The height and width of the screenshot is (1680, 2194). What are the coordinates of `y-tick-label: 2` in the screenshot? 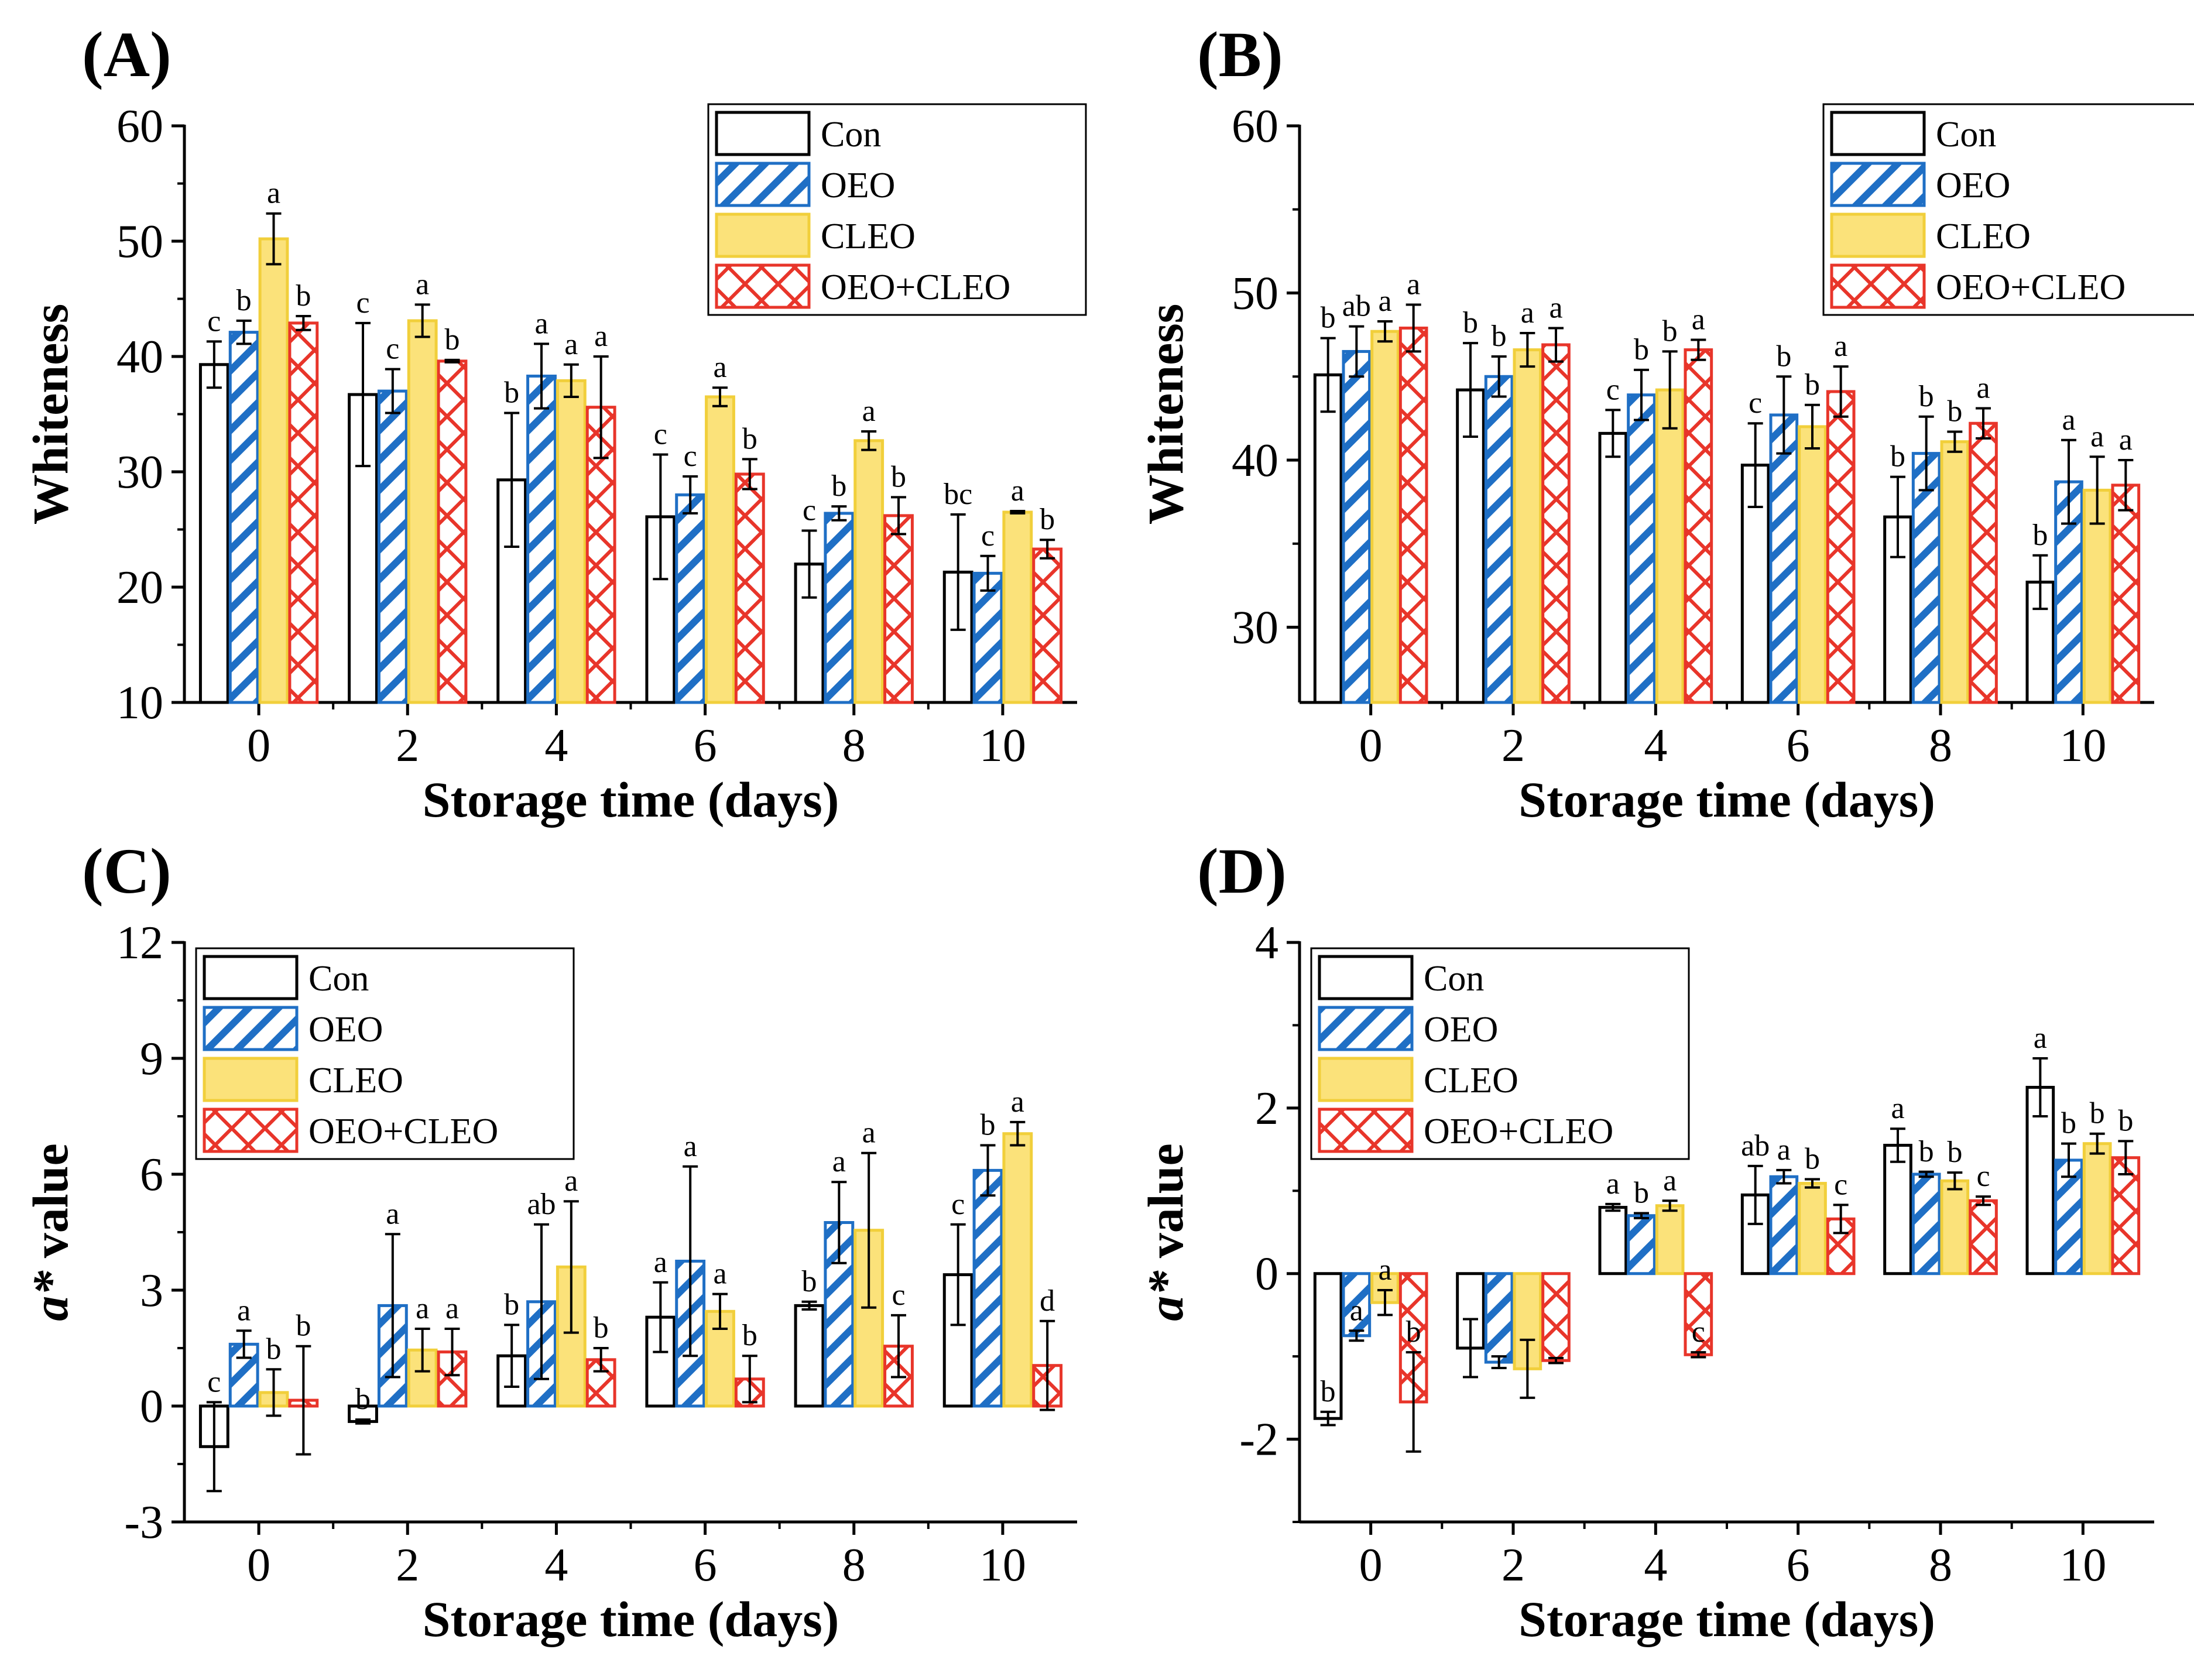 It's located at (1267, 1108).